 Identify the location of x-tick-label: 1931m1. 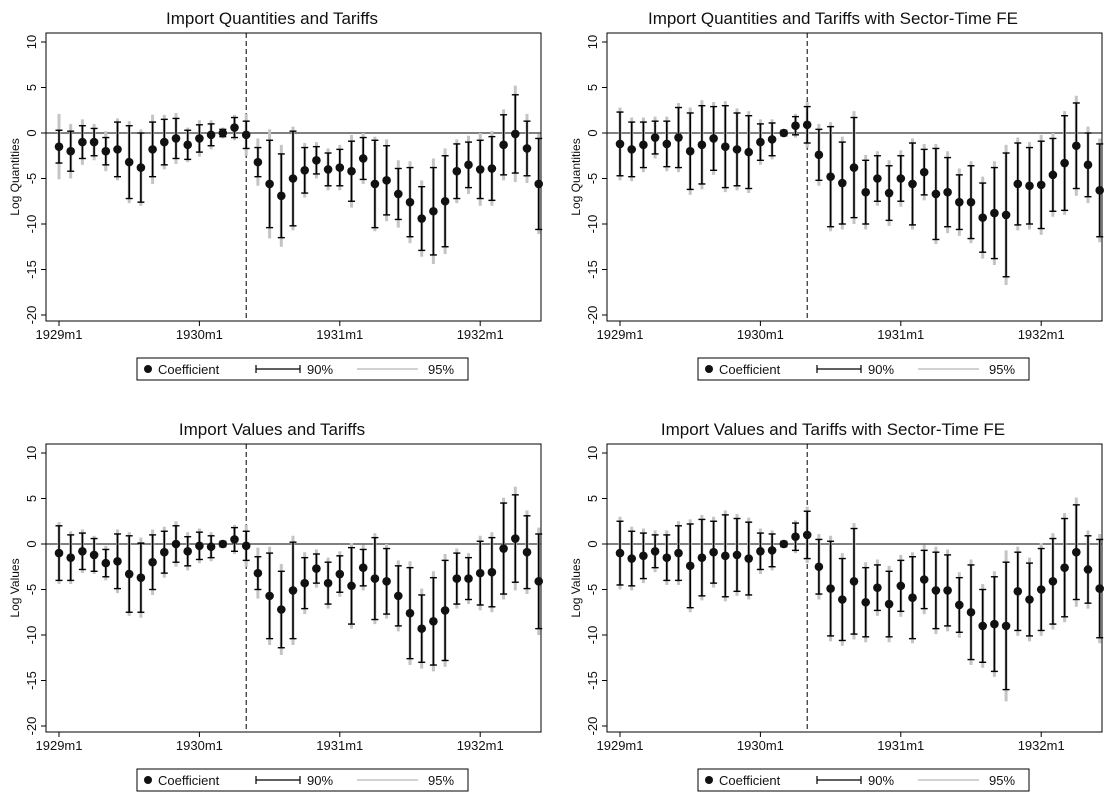
(339, 745).